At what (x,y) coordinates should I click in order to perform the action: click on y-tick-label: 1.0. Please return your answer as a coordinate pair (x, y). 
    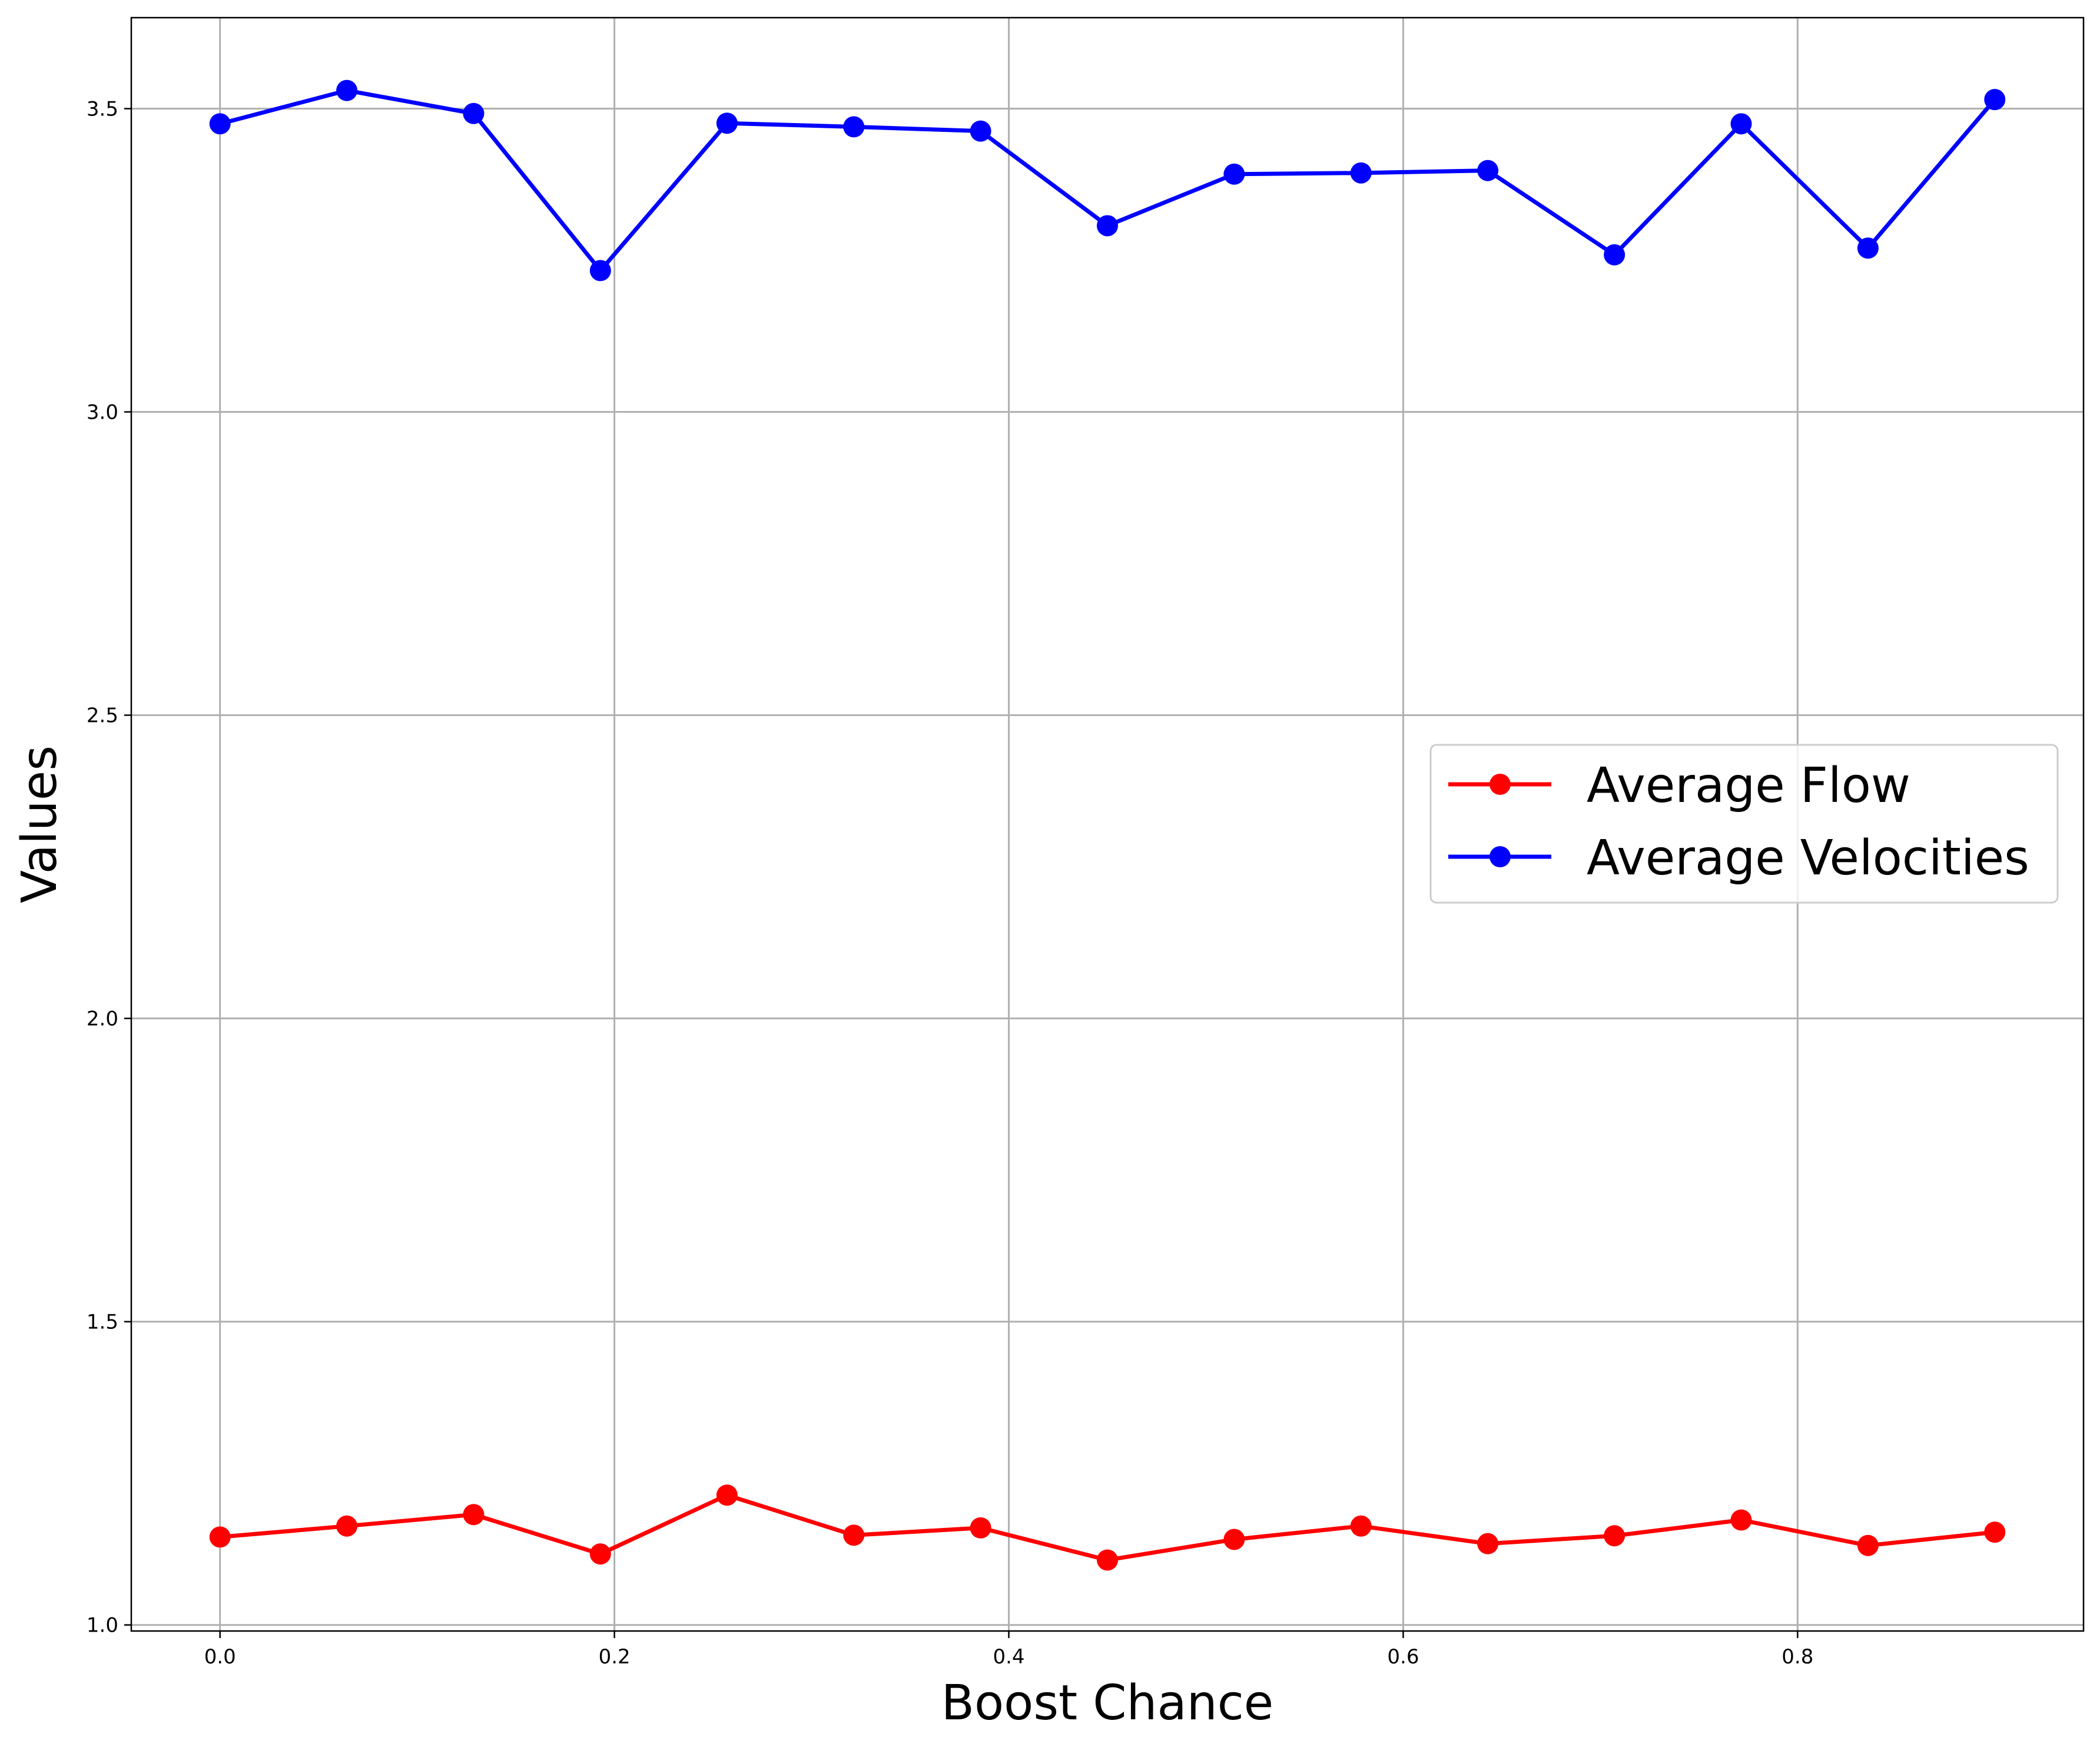
    Looking at the image, I should click on (102, 1626).